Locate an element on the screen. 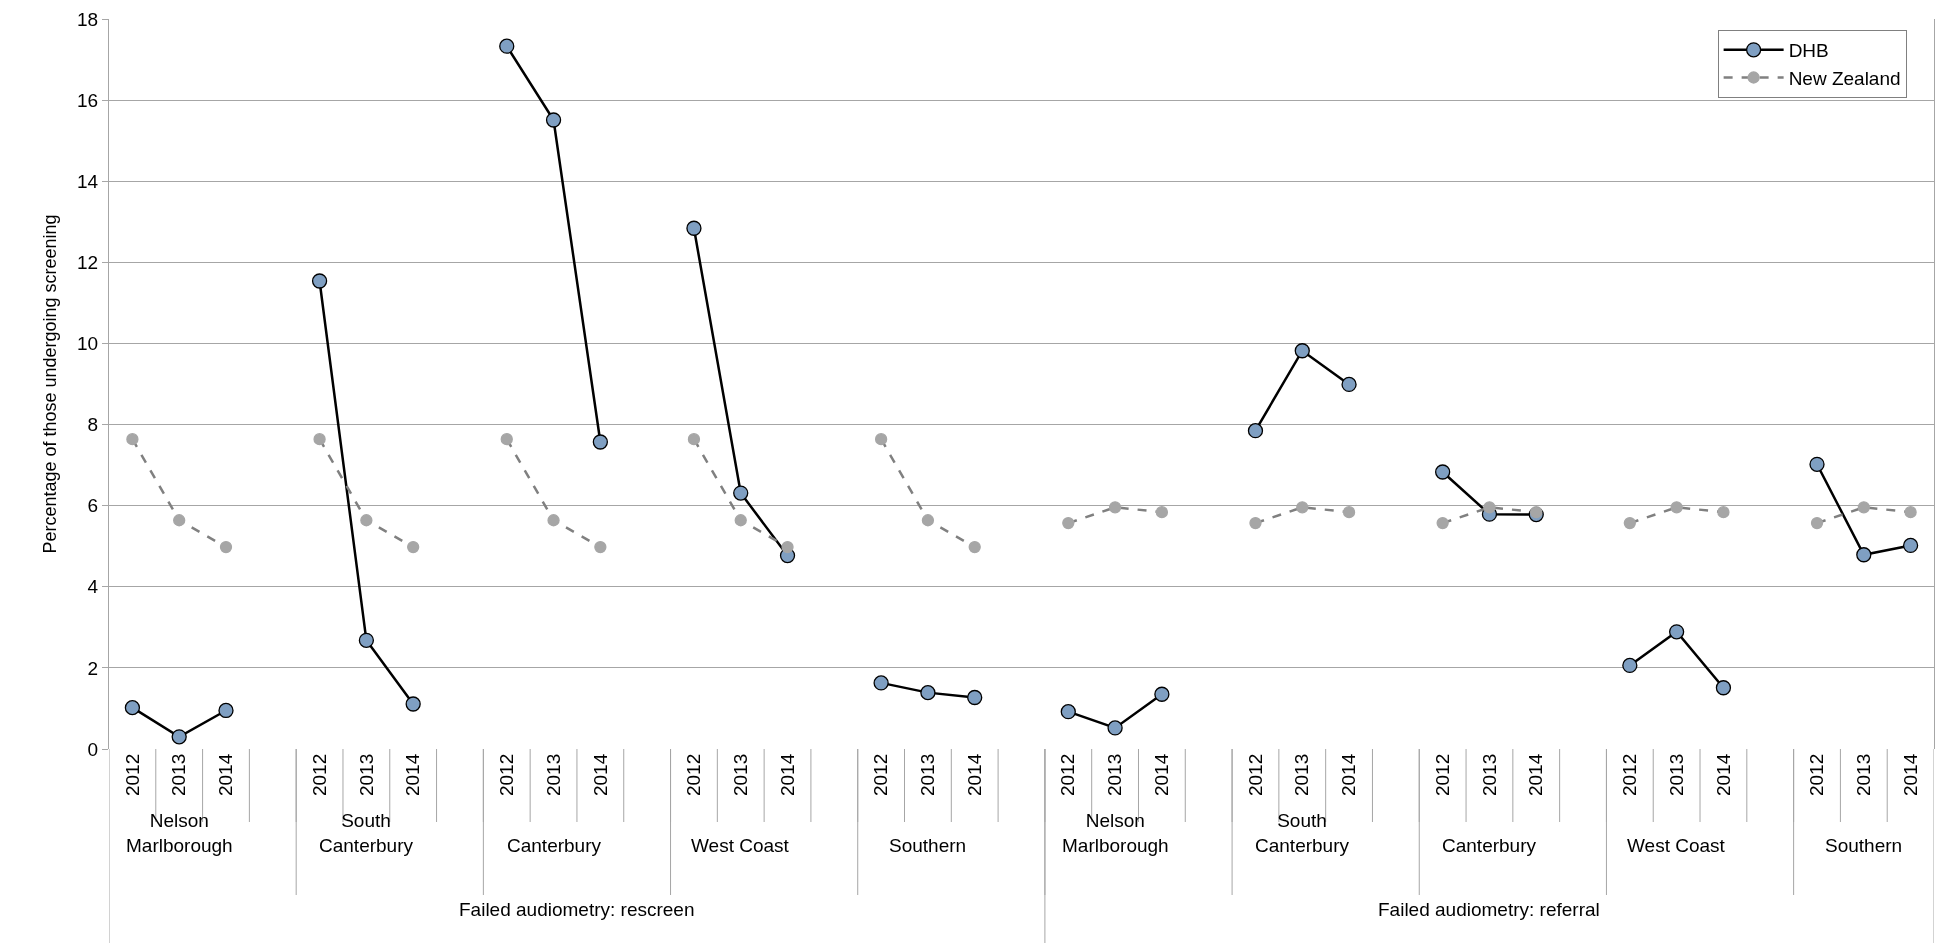 The width and height of the screenshot is (1944, 943). y-tick-label: 6 is located at coordinates (93, 506).